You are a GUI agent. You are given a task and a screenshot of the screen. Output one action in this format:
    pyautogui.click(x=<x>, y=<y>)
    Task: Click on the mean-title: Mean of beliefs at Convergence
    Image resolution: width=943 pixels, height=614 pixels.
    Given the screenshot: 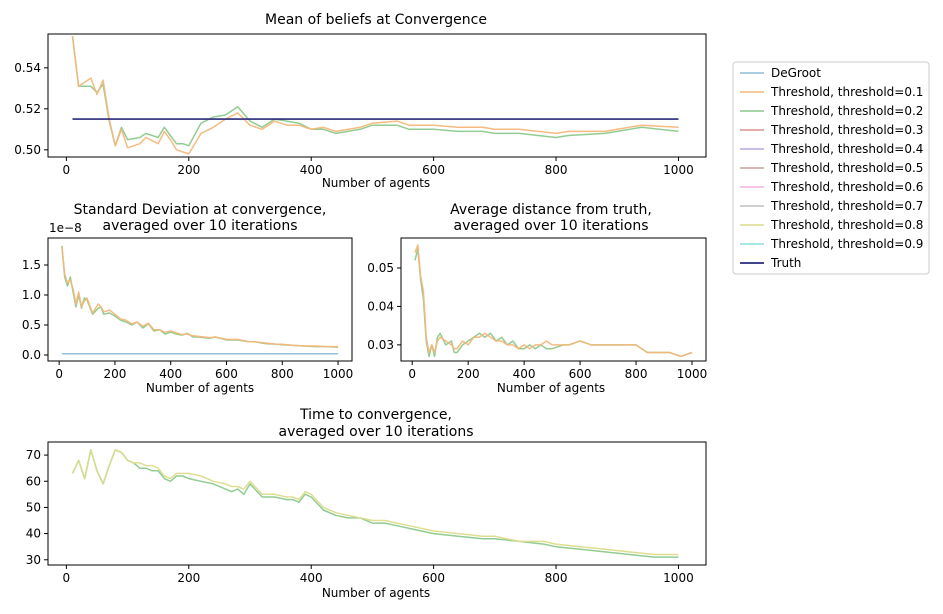 What is the action you would take?
    pyautogui.click(x=376, y=20)
    